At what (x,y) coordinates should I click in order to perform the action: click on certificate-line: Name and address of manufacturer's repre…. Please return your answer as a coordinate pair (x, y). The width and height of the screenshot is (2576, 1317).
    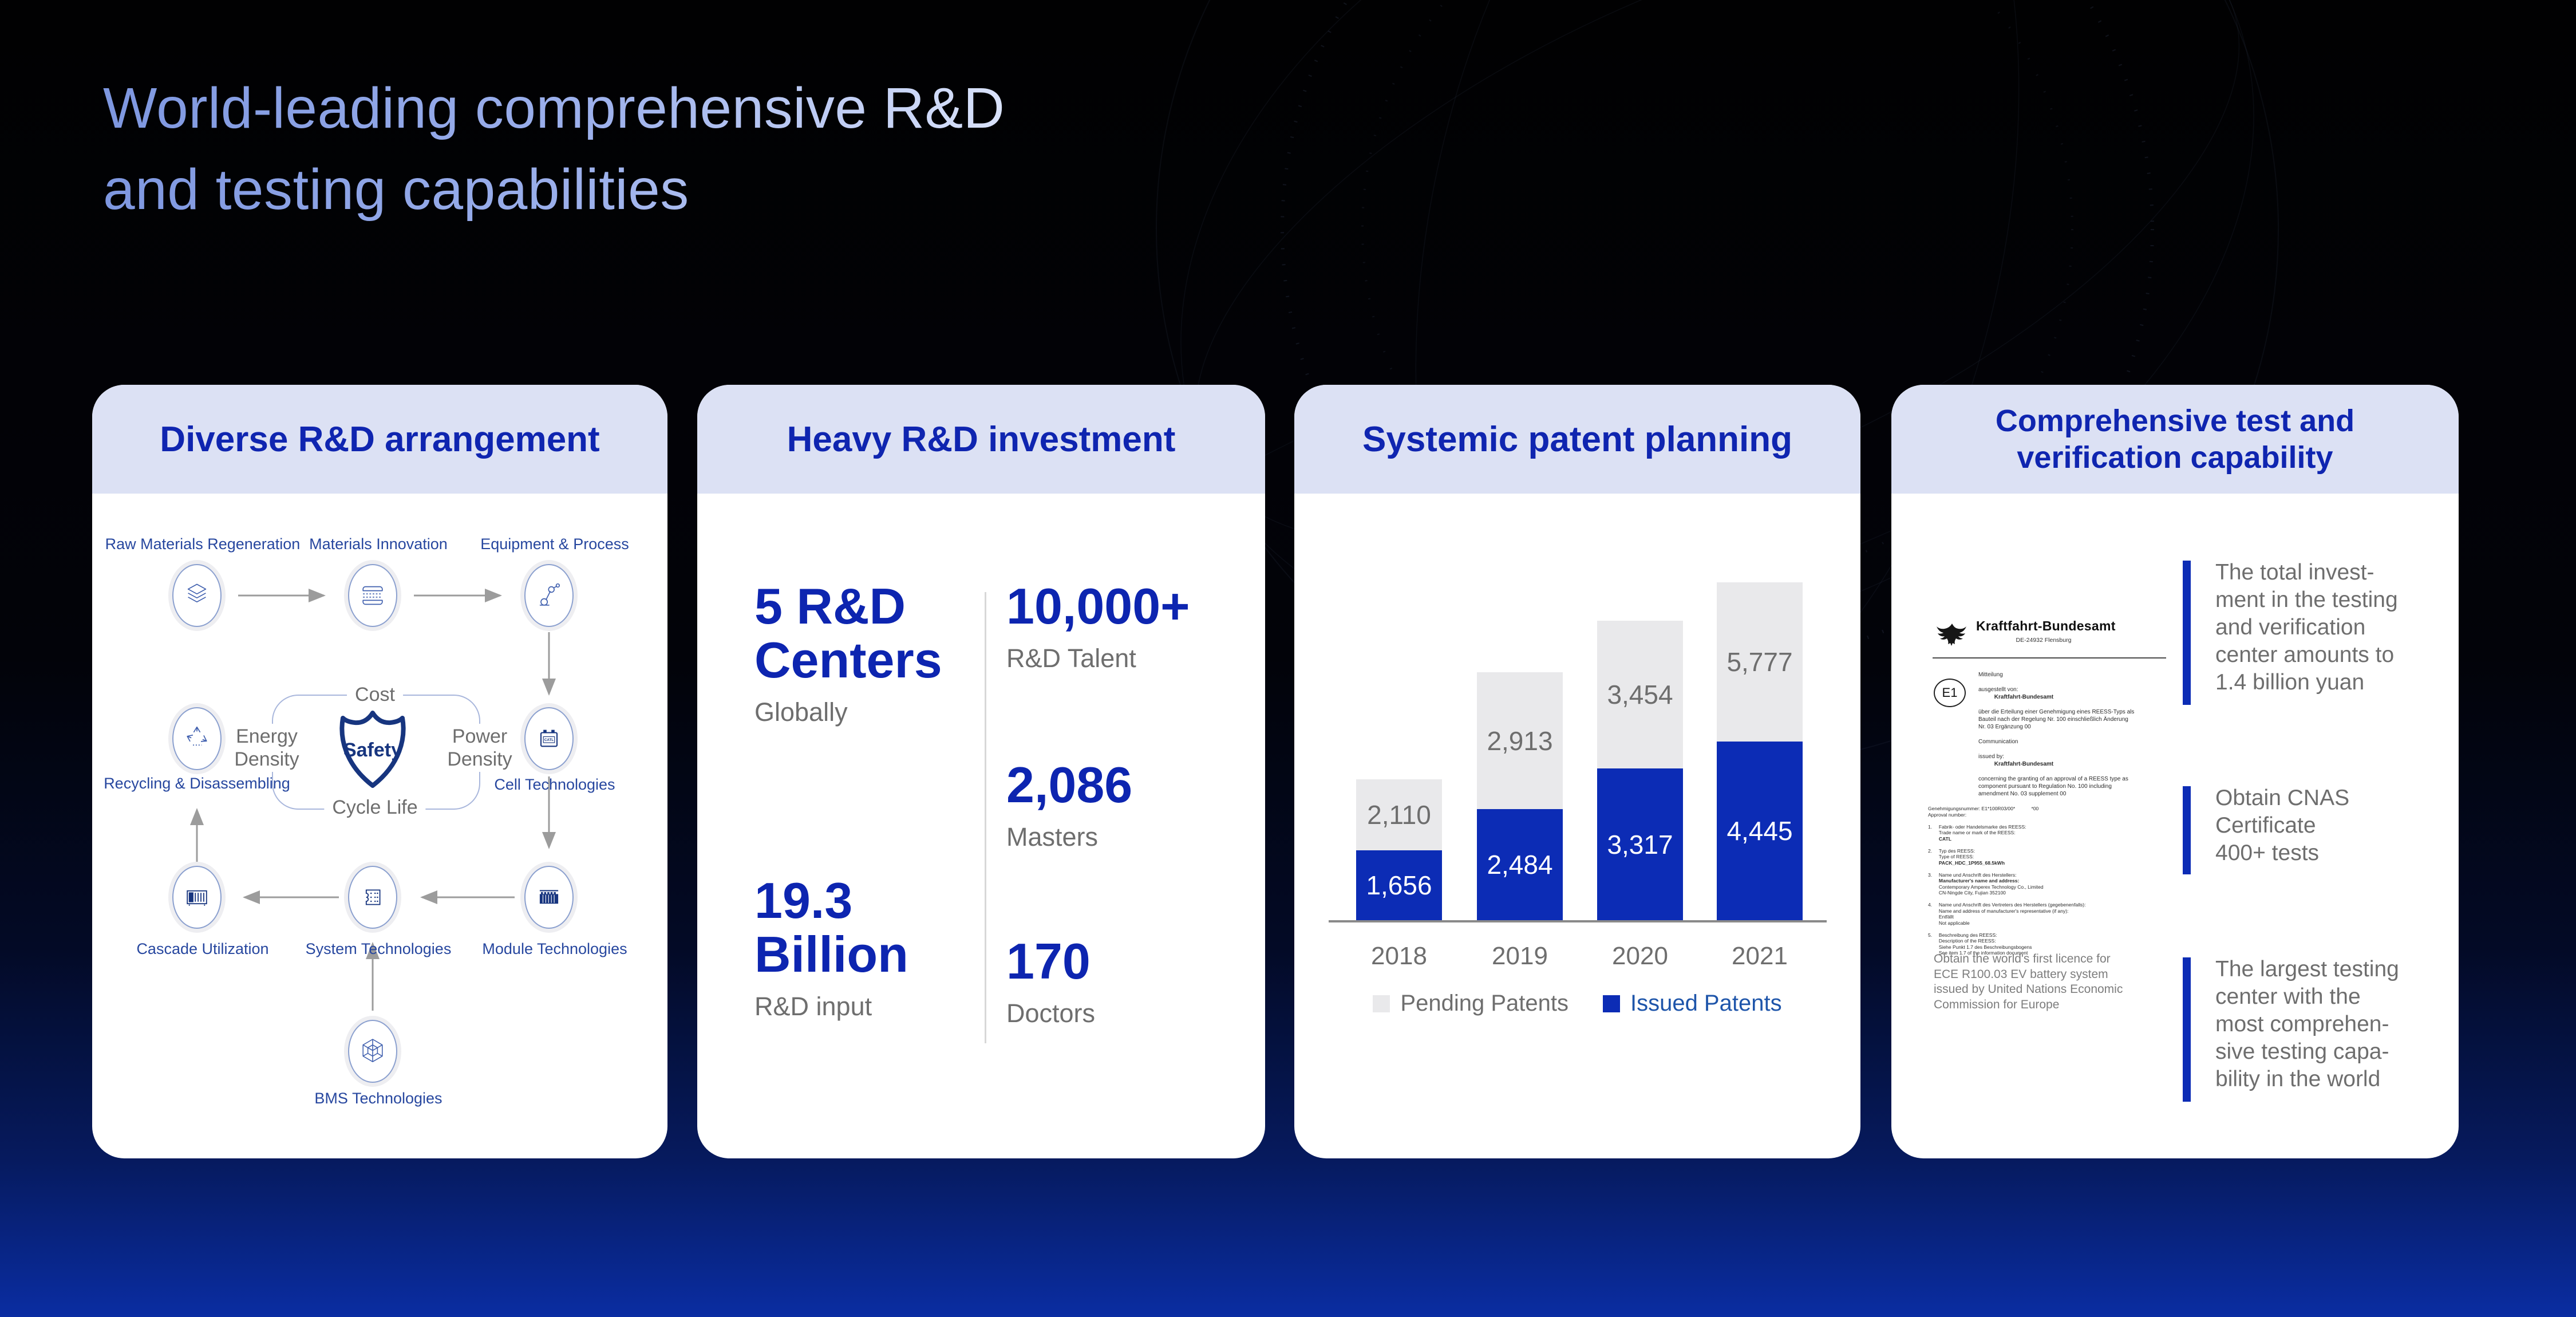
    Looking at the image, I should click on (1998, 911).